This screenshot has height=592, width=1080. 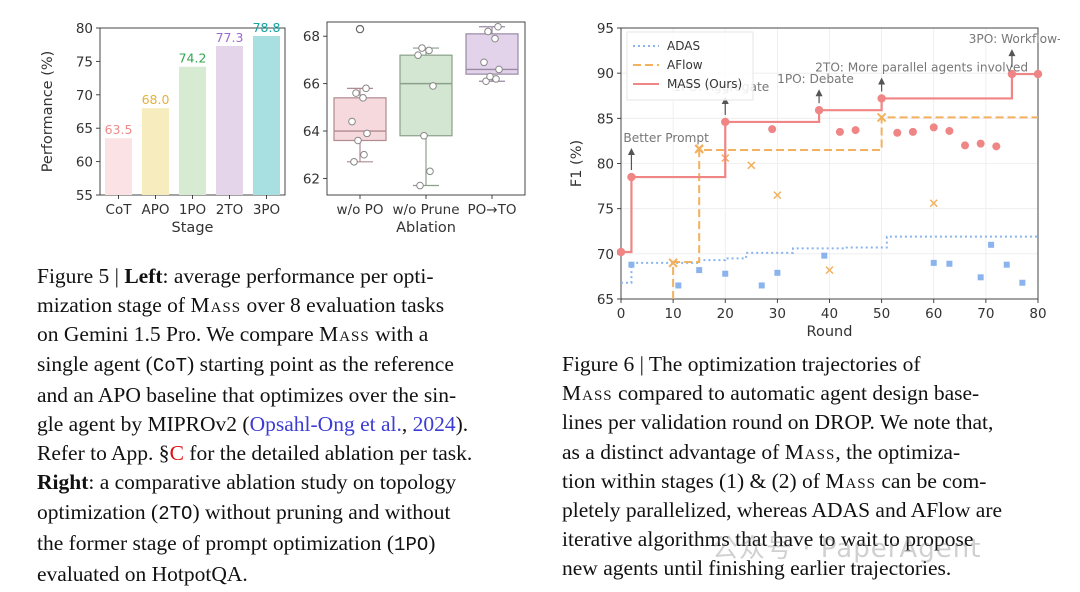 I want to click on citation-link: Opsahl-Ong et al., so click(x=325, y=424).